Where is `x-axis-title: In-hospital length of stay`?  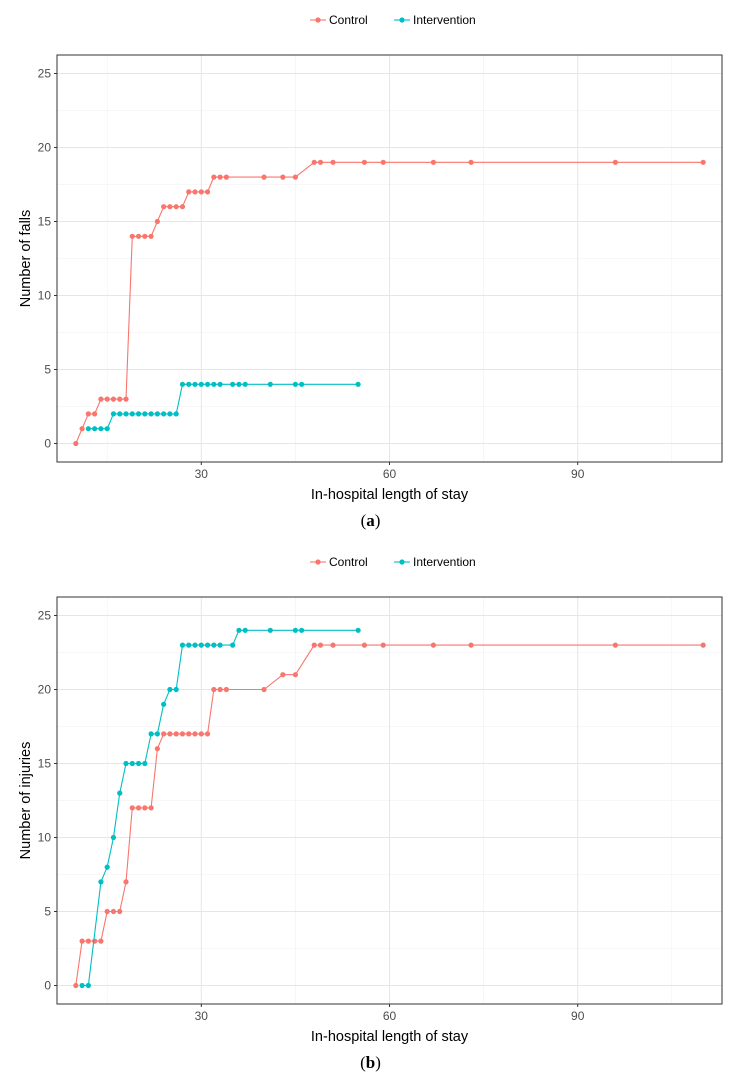
x-axis-title: In-hospital length of stay is located at coordinates (390, 495).